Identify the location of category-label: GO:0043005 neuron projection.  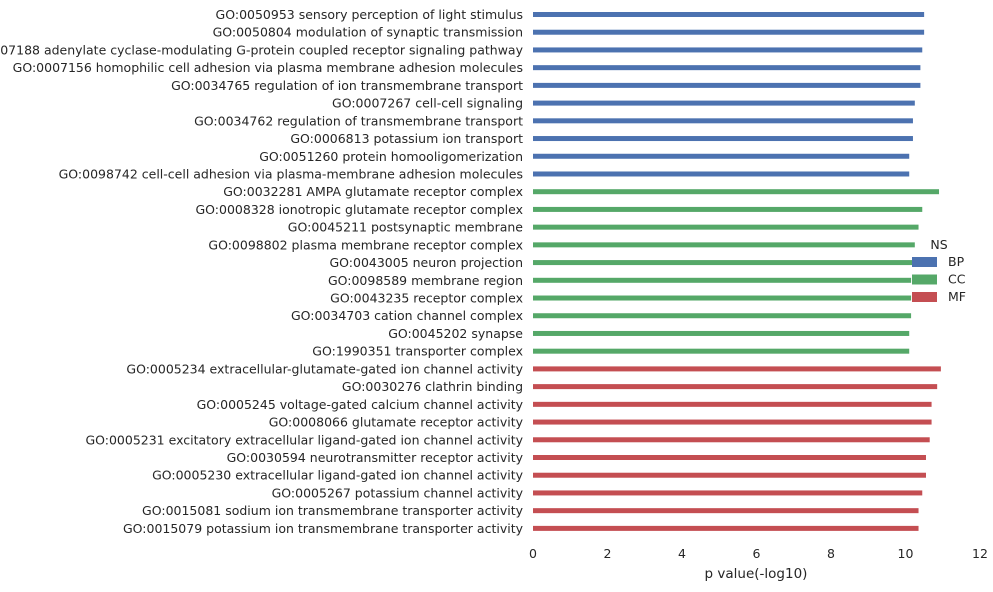
(426, 262).